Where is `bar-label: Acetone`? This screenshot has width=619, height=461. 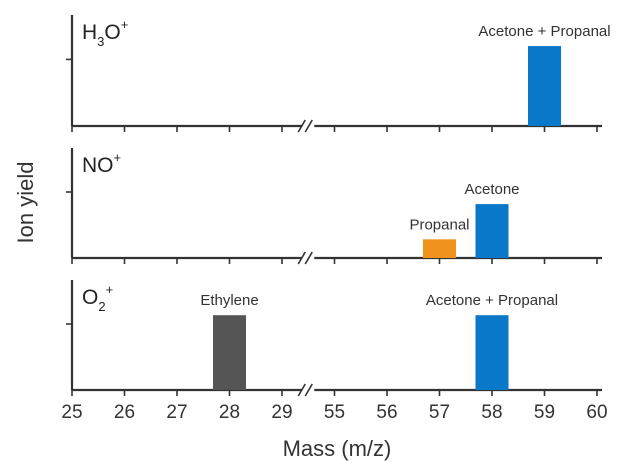 bar-label: Acetone is located at coordinates (491, 189).